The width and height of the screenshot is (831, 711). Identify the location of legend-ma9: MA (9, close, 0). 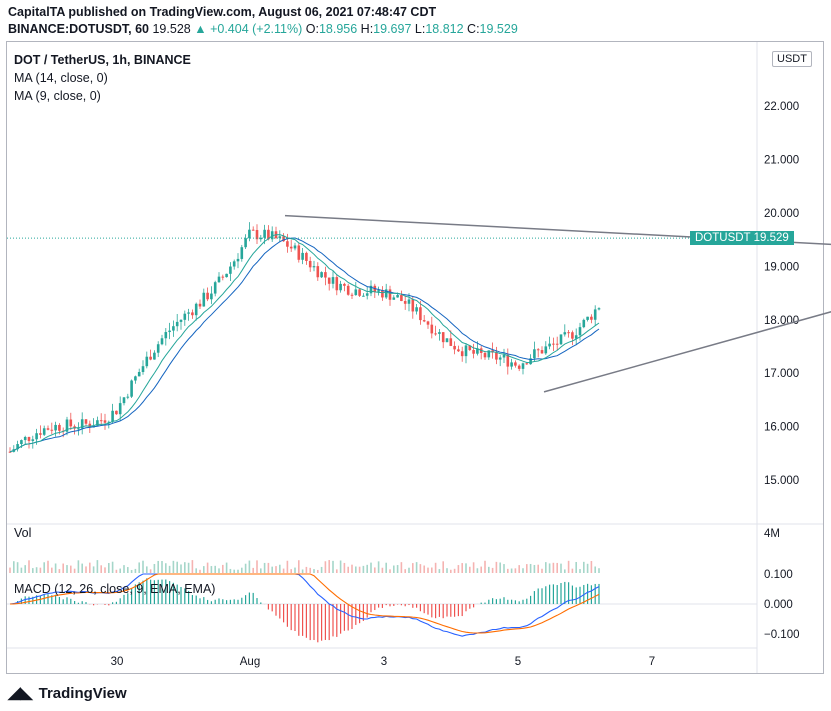
(57, 96).